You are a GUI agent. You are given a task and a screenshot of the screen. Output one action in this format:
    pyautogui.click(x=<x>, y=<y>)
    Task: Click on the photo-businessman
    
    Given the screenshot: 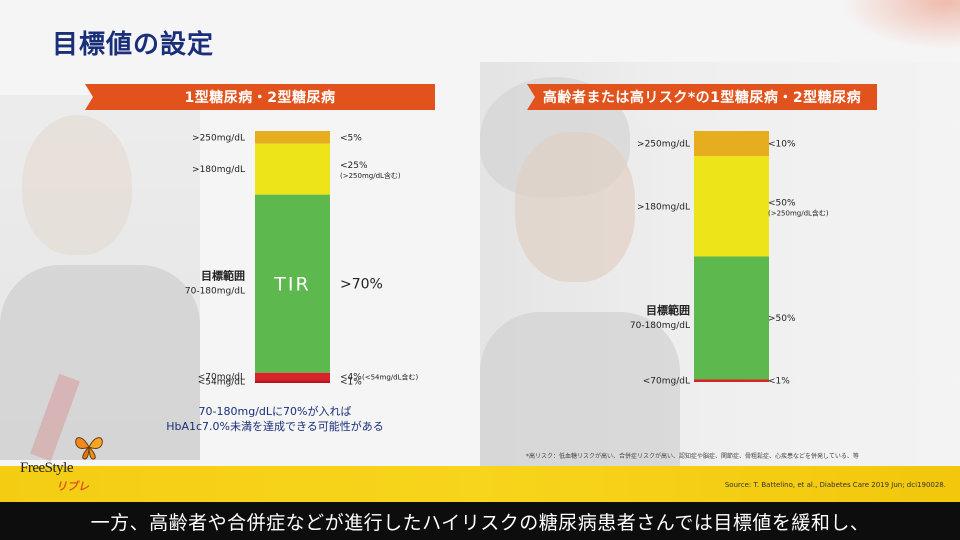 What is the action you would take?
    pyautogui.click(x=100, y=278)
    